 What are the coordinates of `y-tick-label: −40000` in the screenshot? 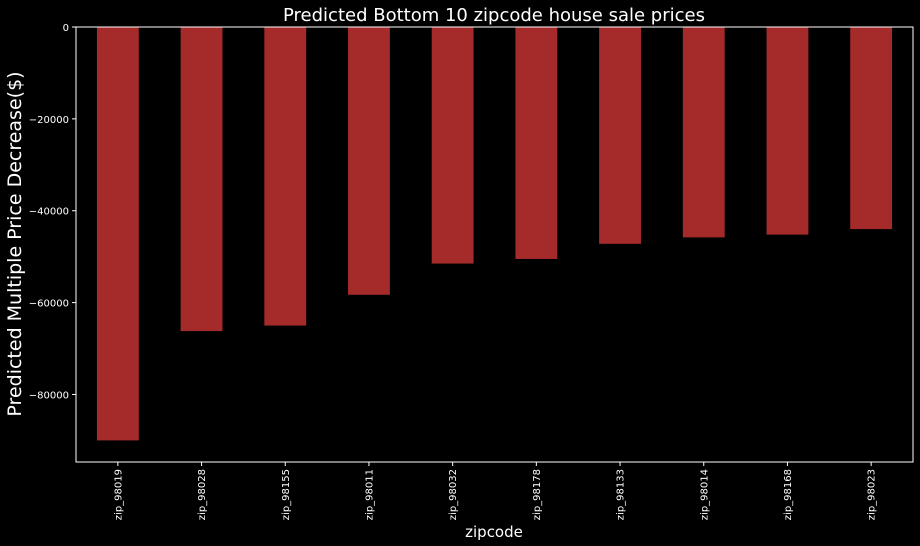 It's located at (49, 212).